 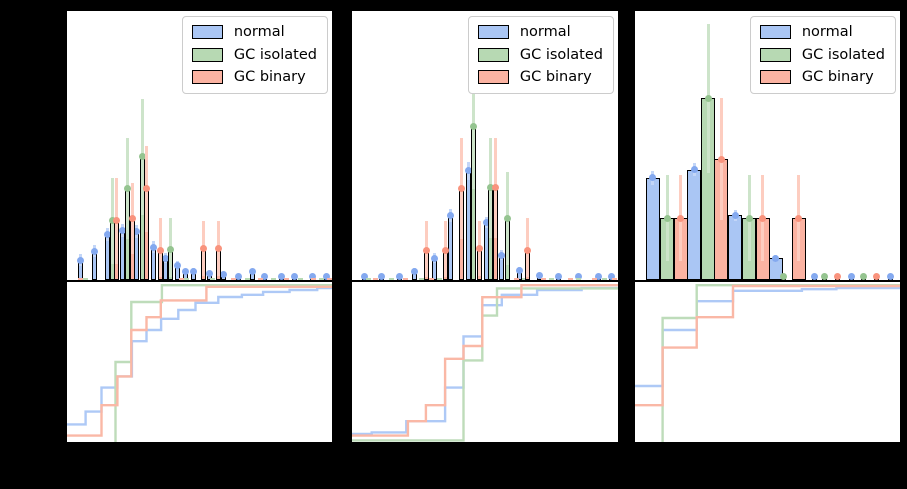 What do you see at coordinates (555, 77) in the screenshot?
I see `legend-label: GC binary` at bounding box center [555, 77].